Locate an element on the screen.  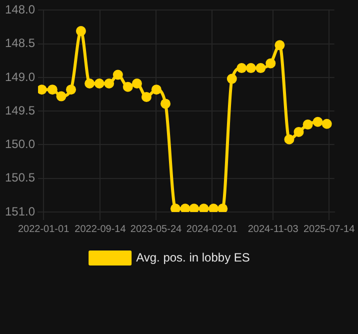
y-tick-label: 150.5 is located at coordinates (20, 177).